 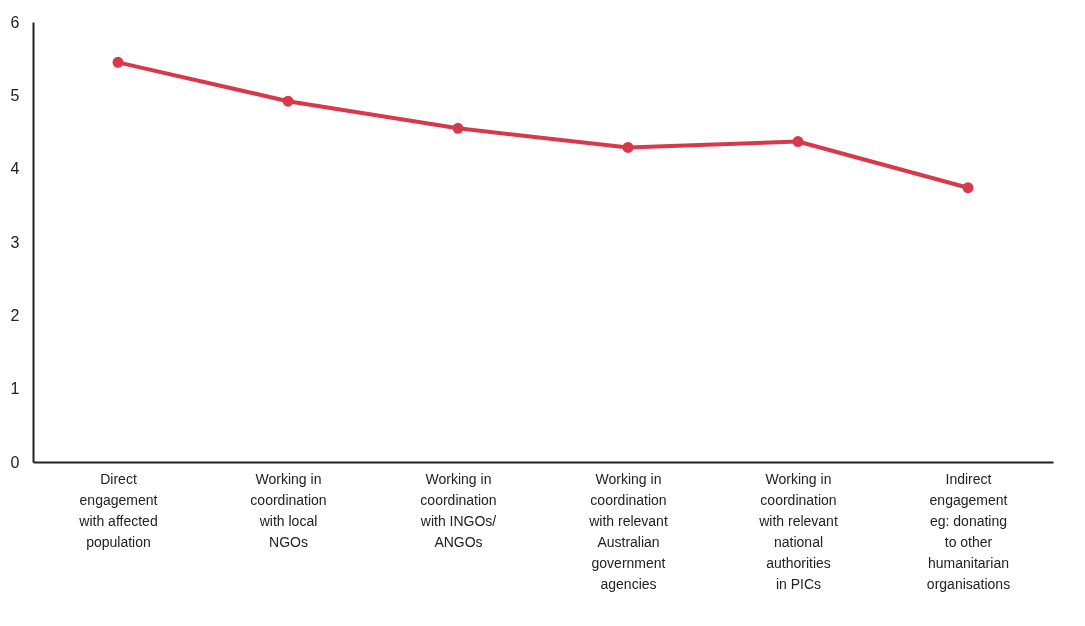 What do you see at coordinates (288, 510) in the screenshot?
I see `x-tick-label: Working in coordination with local NGOs` at bounding box center [288, 510].